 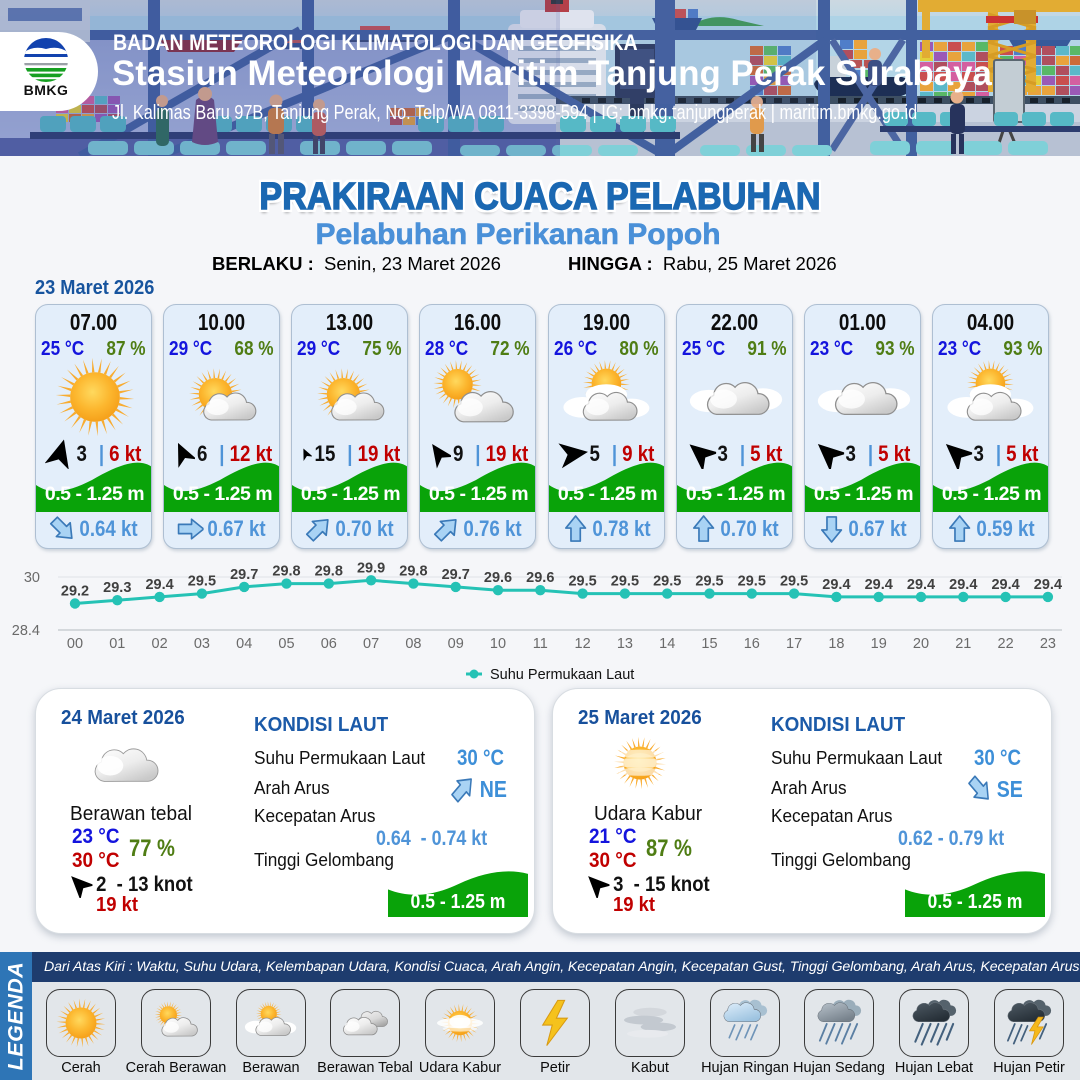 What do you see at coordinates (562, 675) in the screenshot?
I see `svg-text: Suhu Permukaan Laut` at bounding box center [562, 675].